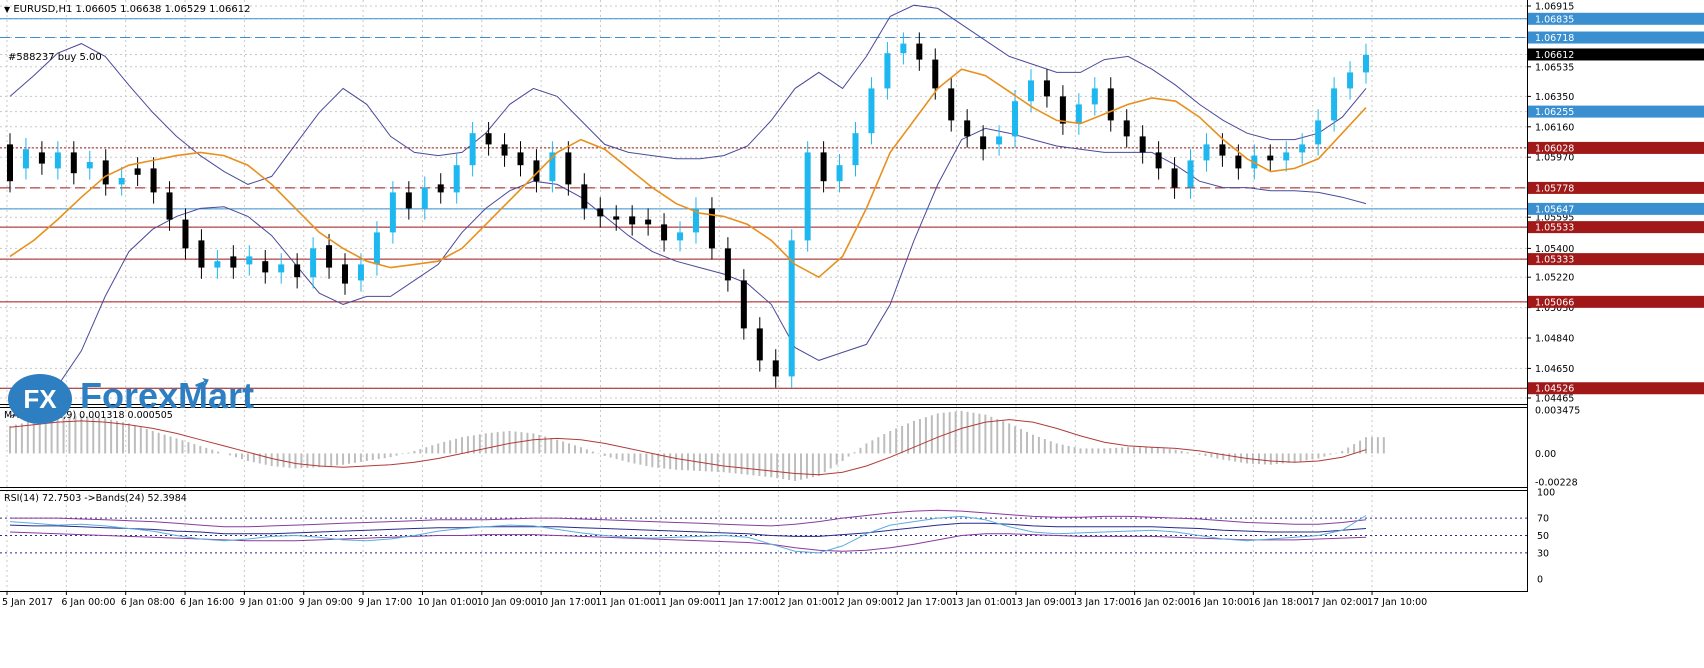 The image size is (1704, 668). Describe the element at coordinates (1554, 55) in the screenshot. I see `price-level-tag-label: 1.06612` at that location.